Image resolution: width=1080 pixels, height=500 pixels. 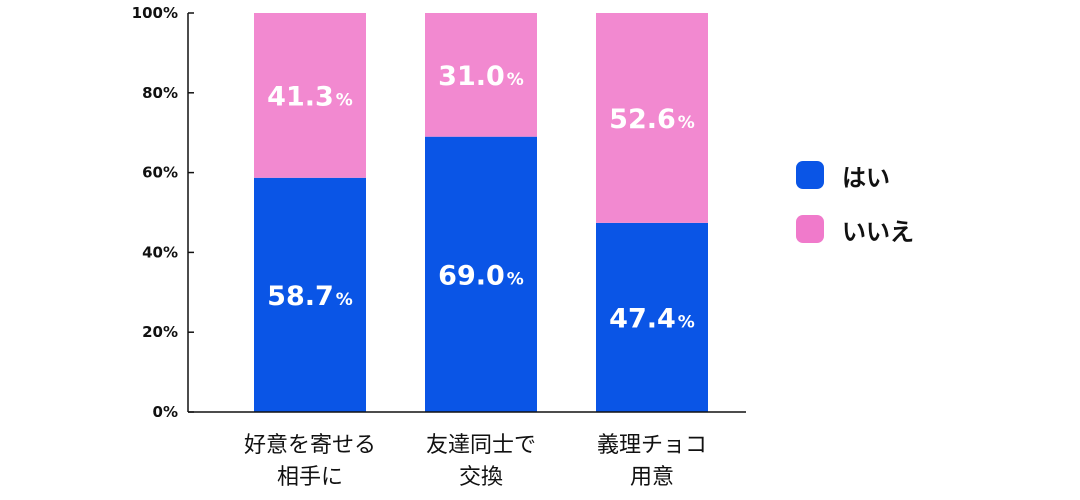 What do you see at coordinates (160, 252) in the screenshot?
I see `y-tick-label-2: 40%` at bounding box center [160, 252].